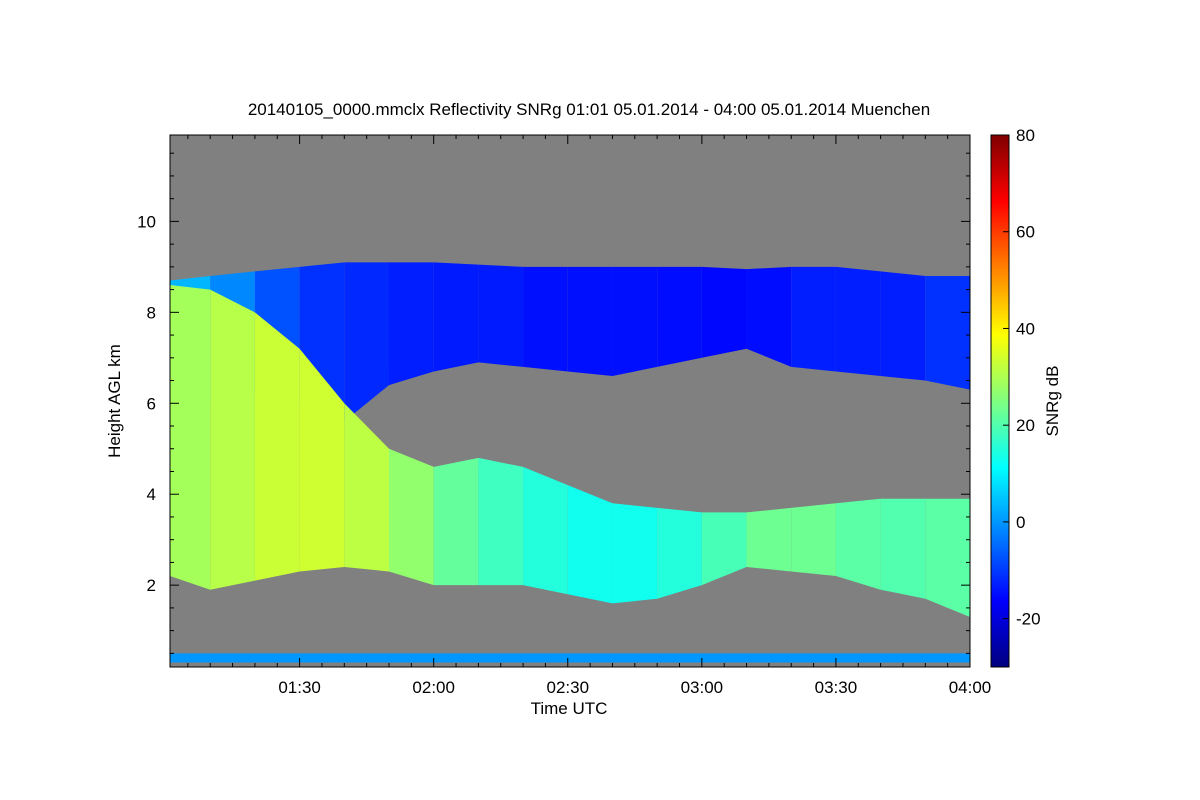  I want to click on colorbar-tick-label: -20, so click(1028, 619).